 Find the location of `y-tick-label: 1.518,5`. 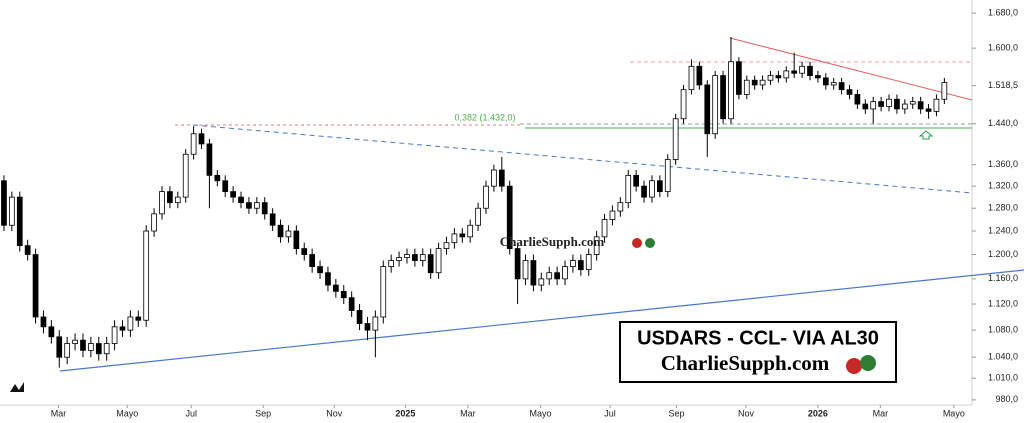

y-tick-label: 1.518,5 is located at coordinates (1003, 85).